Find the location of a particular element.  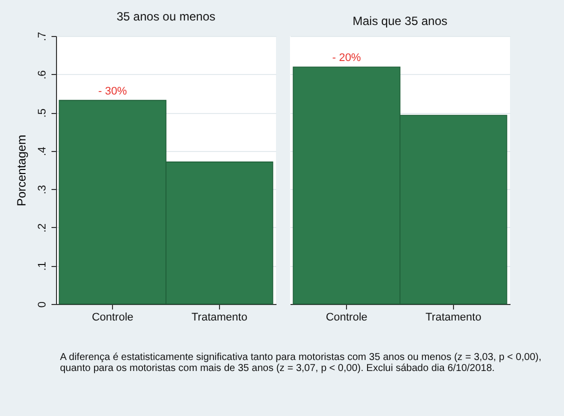

y-tick-label: 0 is located at coordinates (42, 304).